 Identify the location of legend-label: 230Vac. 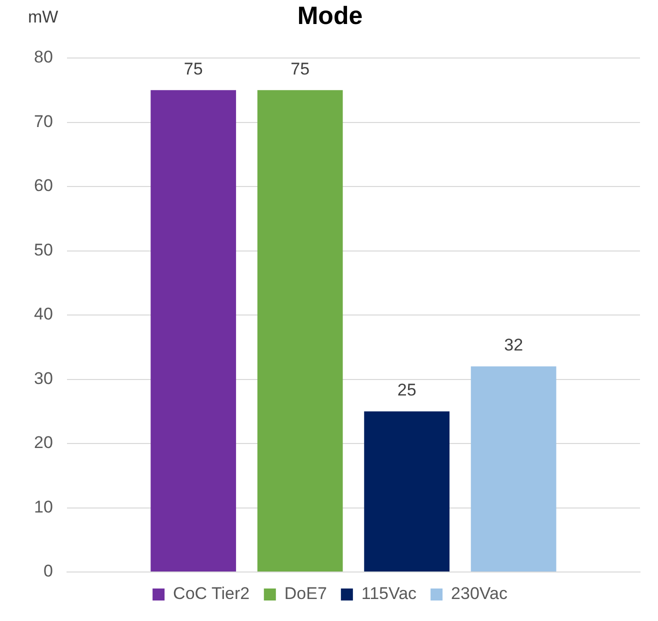
(479, 594).